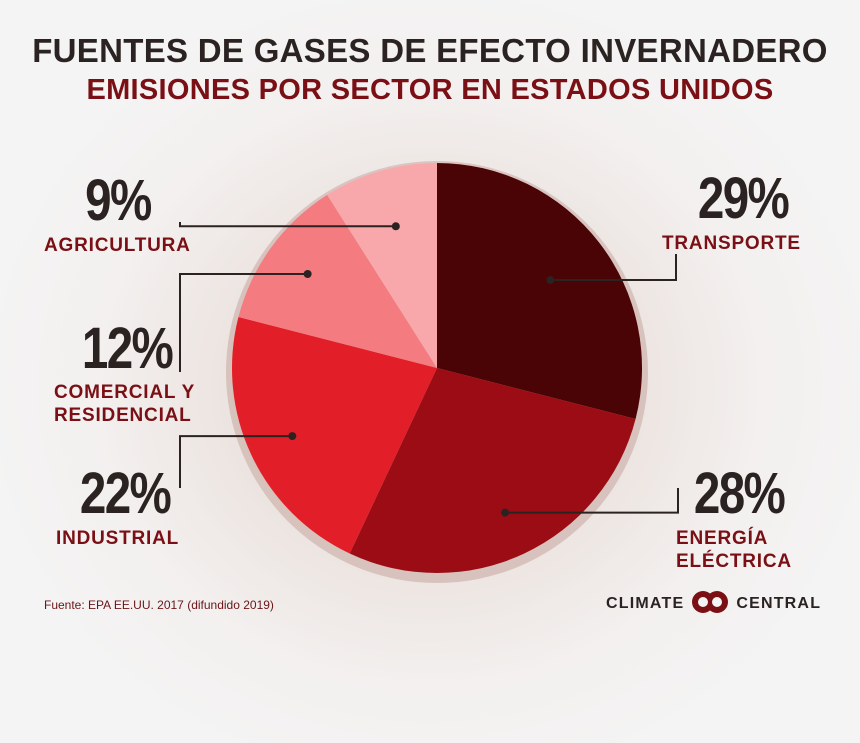 Image resolution: width=860 pixels, height=743 pixels. I want to click on pie-slice-comercial, so click(337, 281).